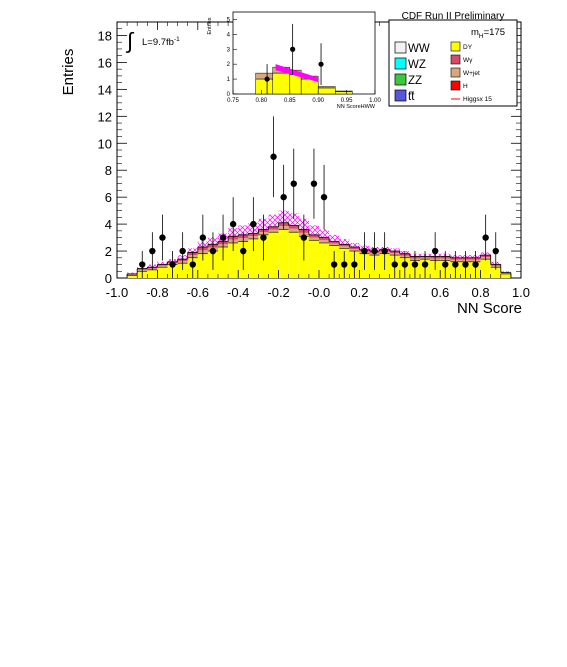  I want to click on y-tick-label: 12, so click(105, 116).